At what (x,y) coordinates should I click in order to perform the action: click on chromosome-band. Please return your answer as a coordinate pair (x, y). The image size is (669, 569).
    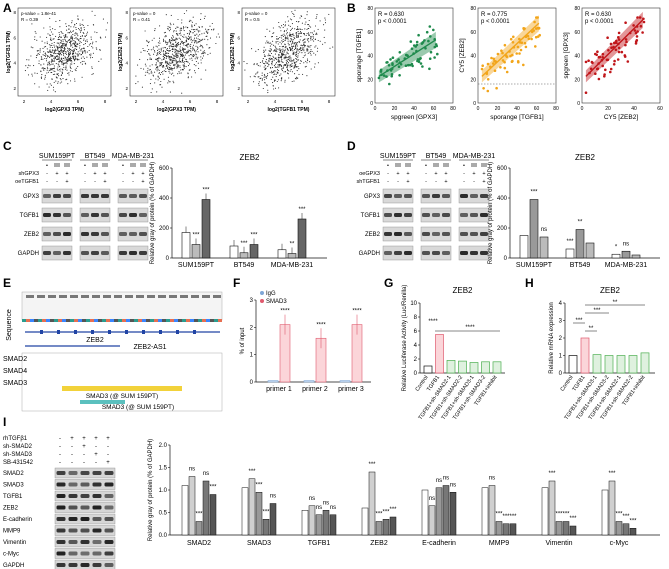
    Looking at the image, I should click on (52, 296).